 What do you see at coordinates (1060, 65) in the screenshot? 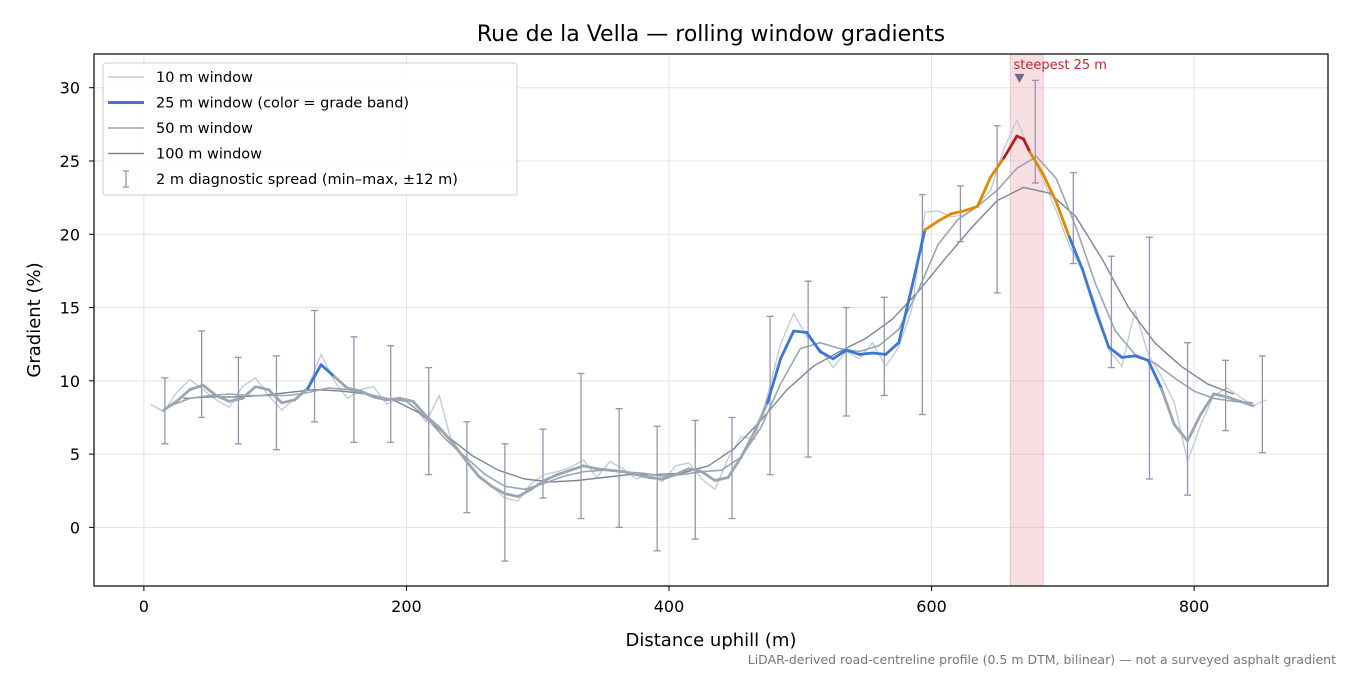
I see `steepest-annotation-label: steepest 25 m` at bounding box center [1060, 65].